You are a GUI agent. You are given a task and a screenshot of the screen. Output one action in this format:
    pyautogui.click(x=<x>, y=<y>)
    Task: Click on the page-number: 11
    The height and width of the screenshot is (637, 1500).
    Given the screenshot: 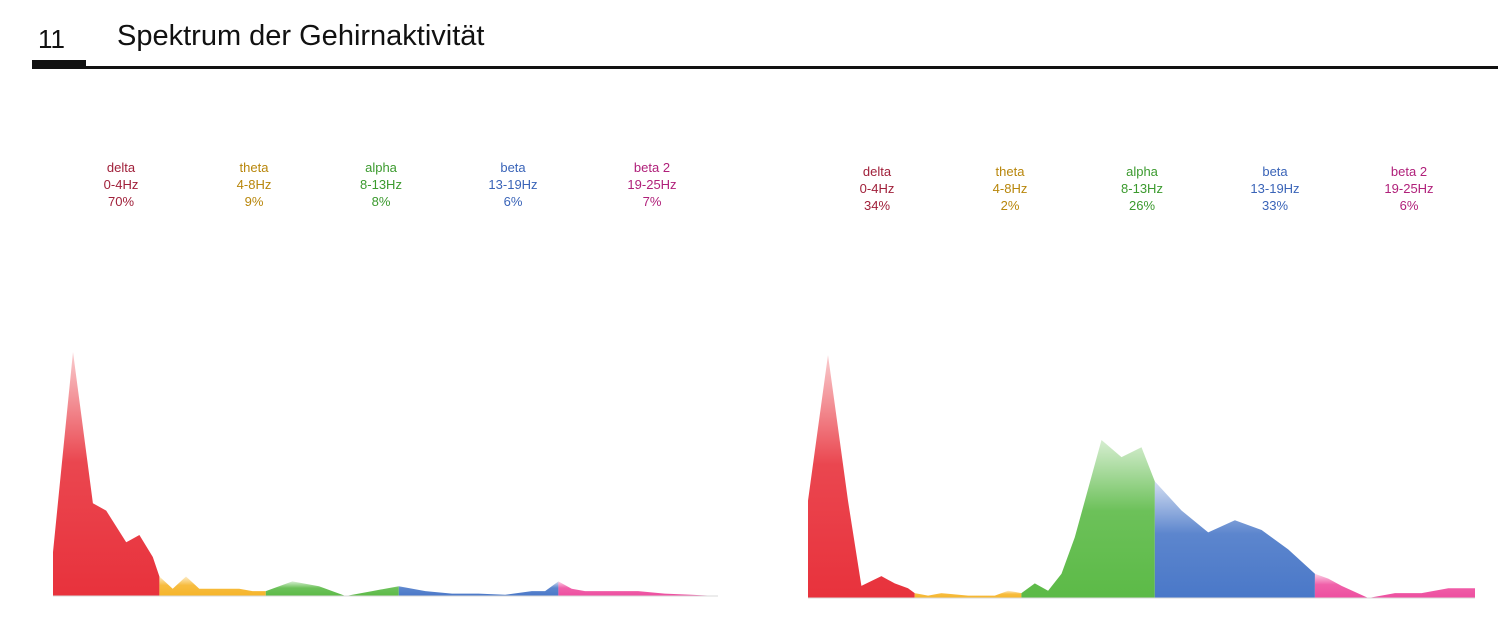 What is the action you would take?
    pyautogui.click(x=51, y=39)
    